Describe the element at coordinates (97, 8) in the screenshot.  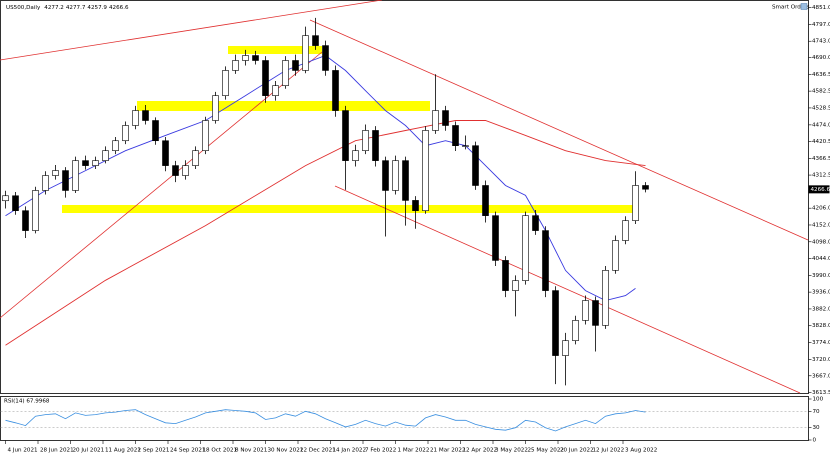
I see `low: 4257.9` at that location.